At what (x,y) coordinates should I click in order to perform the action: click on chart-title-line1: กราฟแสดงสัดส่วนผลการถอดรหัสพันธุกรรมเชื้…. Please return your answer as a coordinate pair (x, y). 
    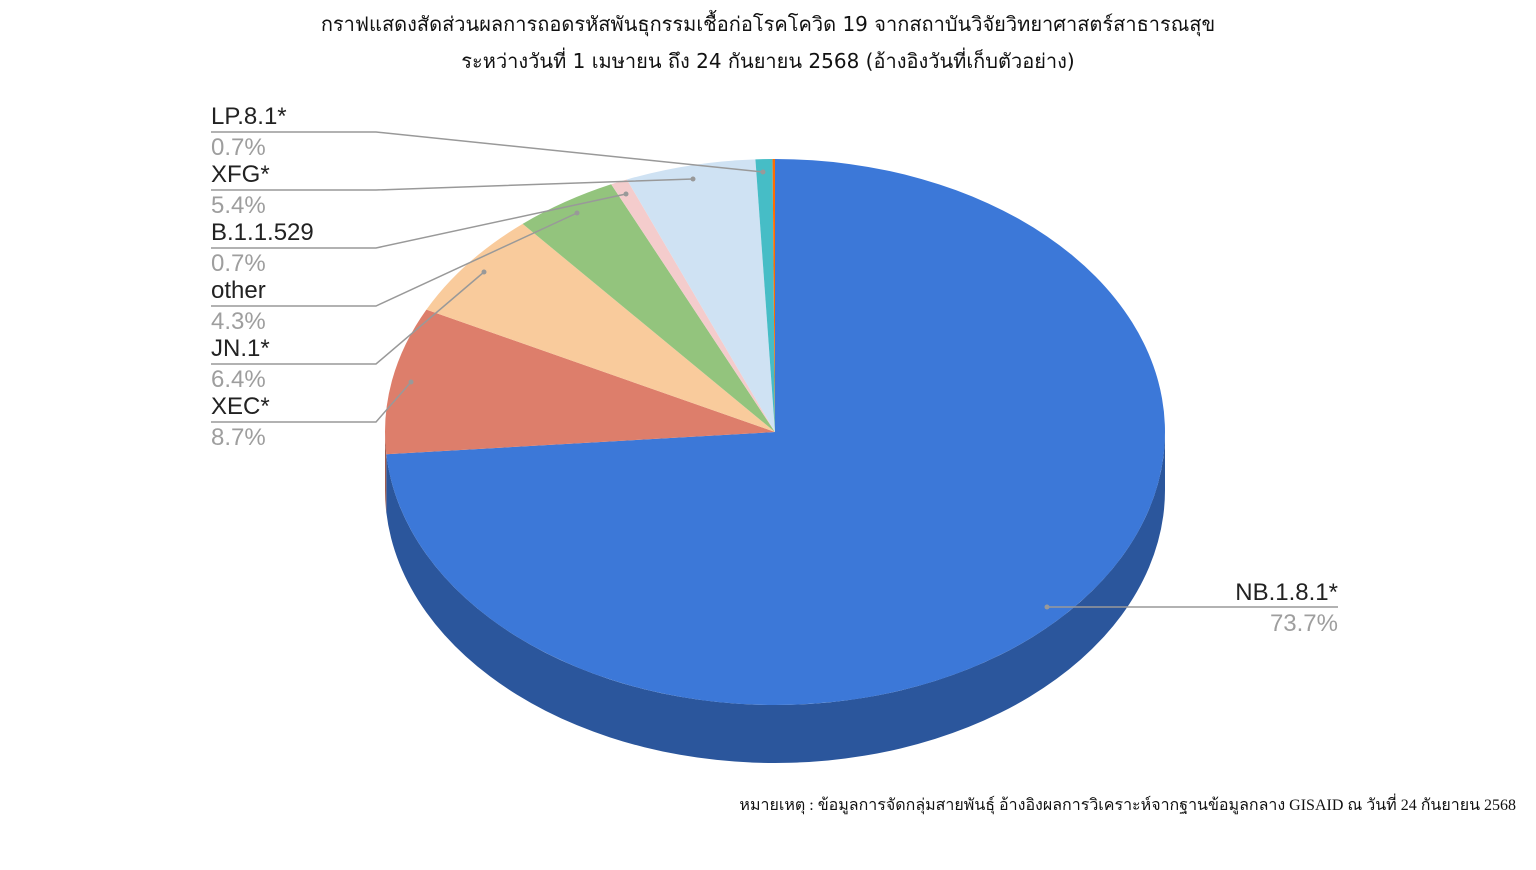
    Looking at the image, I should click on (768, 24).